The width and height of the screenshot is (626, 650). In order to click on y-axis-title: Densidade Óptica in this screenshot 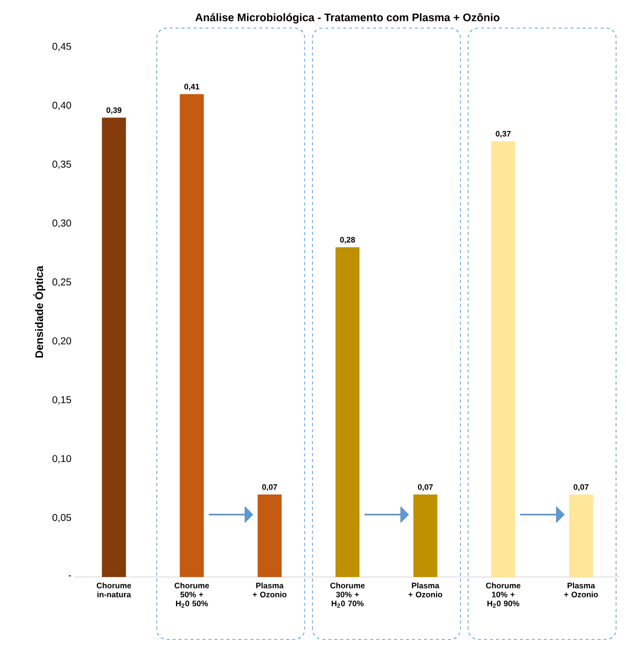, I will do `click(39, 312)`.